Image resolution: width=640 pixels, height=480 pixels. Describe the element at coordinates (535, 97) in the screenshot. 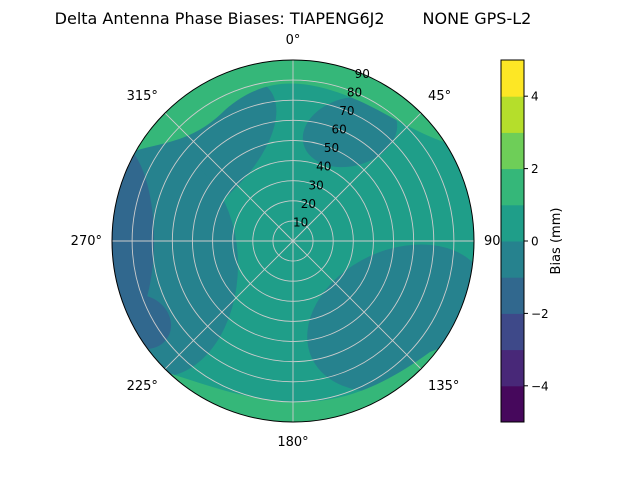

I see `colorbar-tick-label-4: 4` at that location.